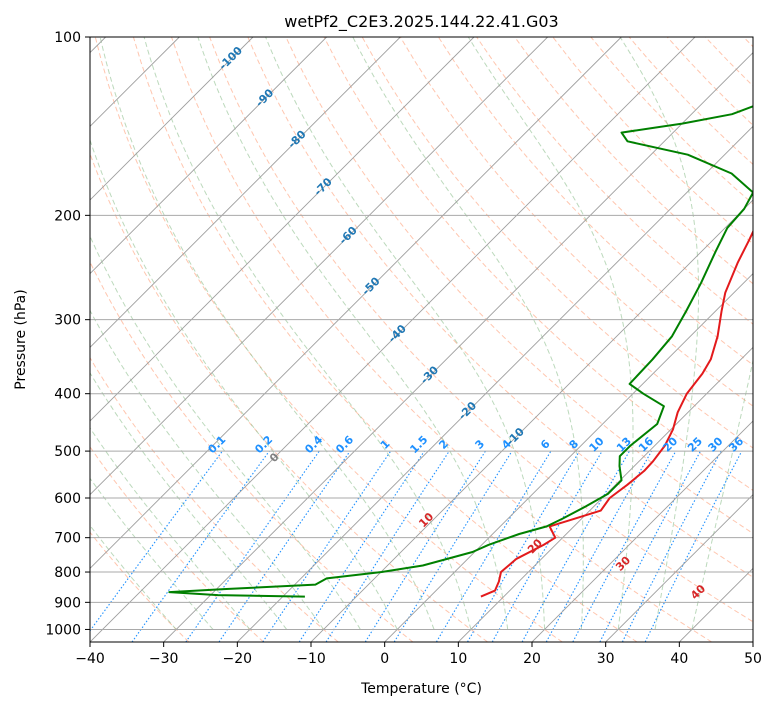  Describe the element at coordinates (679, 659) in the screenshot. I see `x-tick-label: 40` at that location.